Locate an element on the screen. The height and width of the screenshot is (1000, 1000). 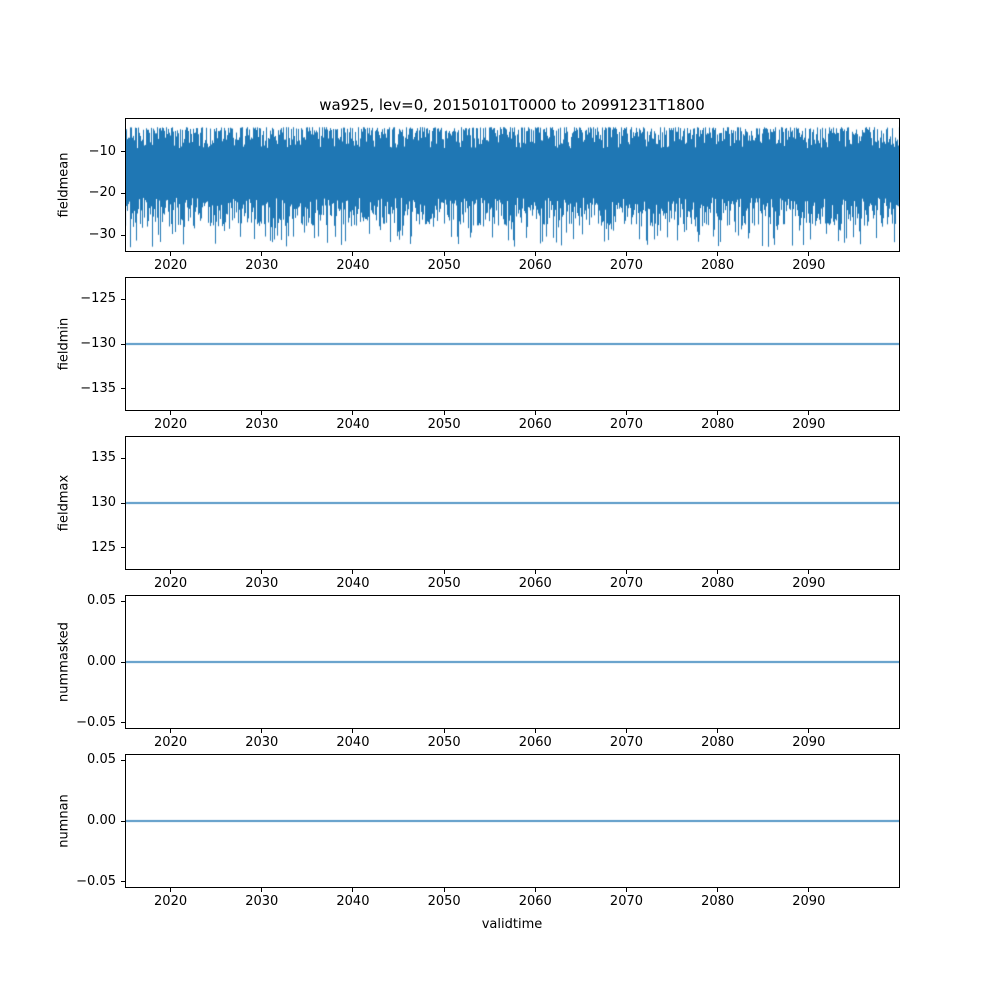
plot-canvas-fieldmean is located at coordinates (512, 185).